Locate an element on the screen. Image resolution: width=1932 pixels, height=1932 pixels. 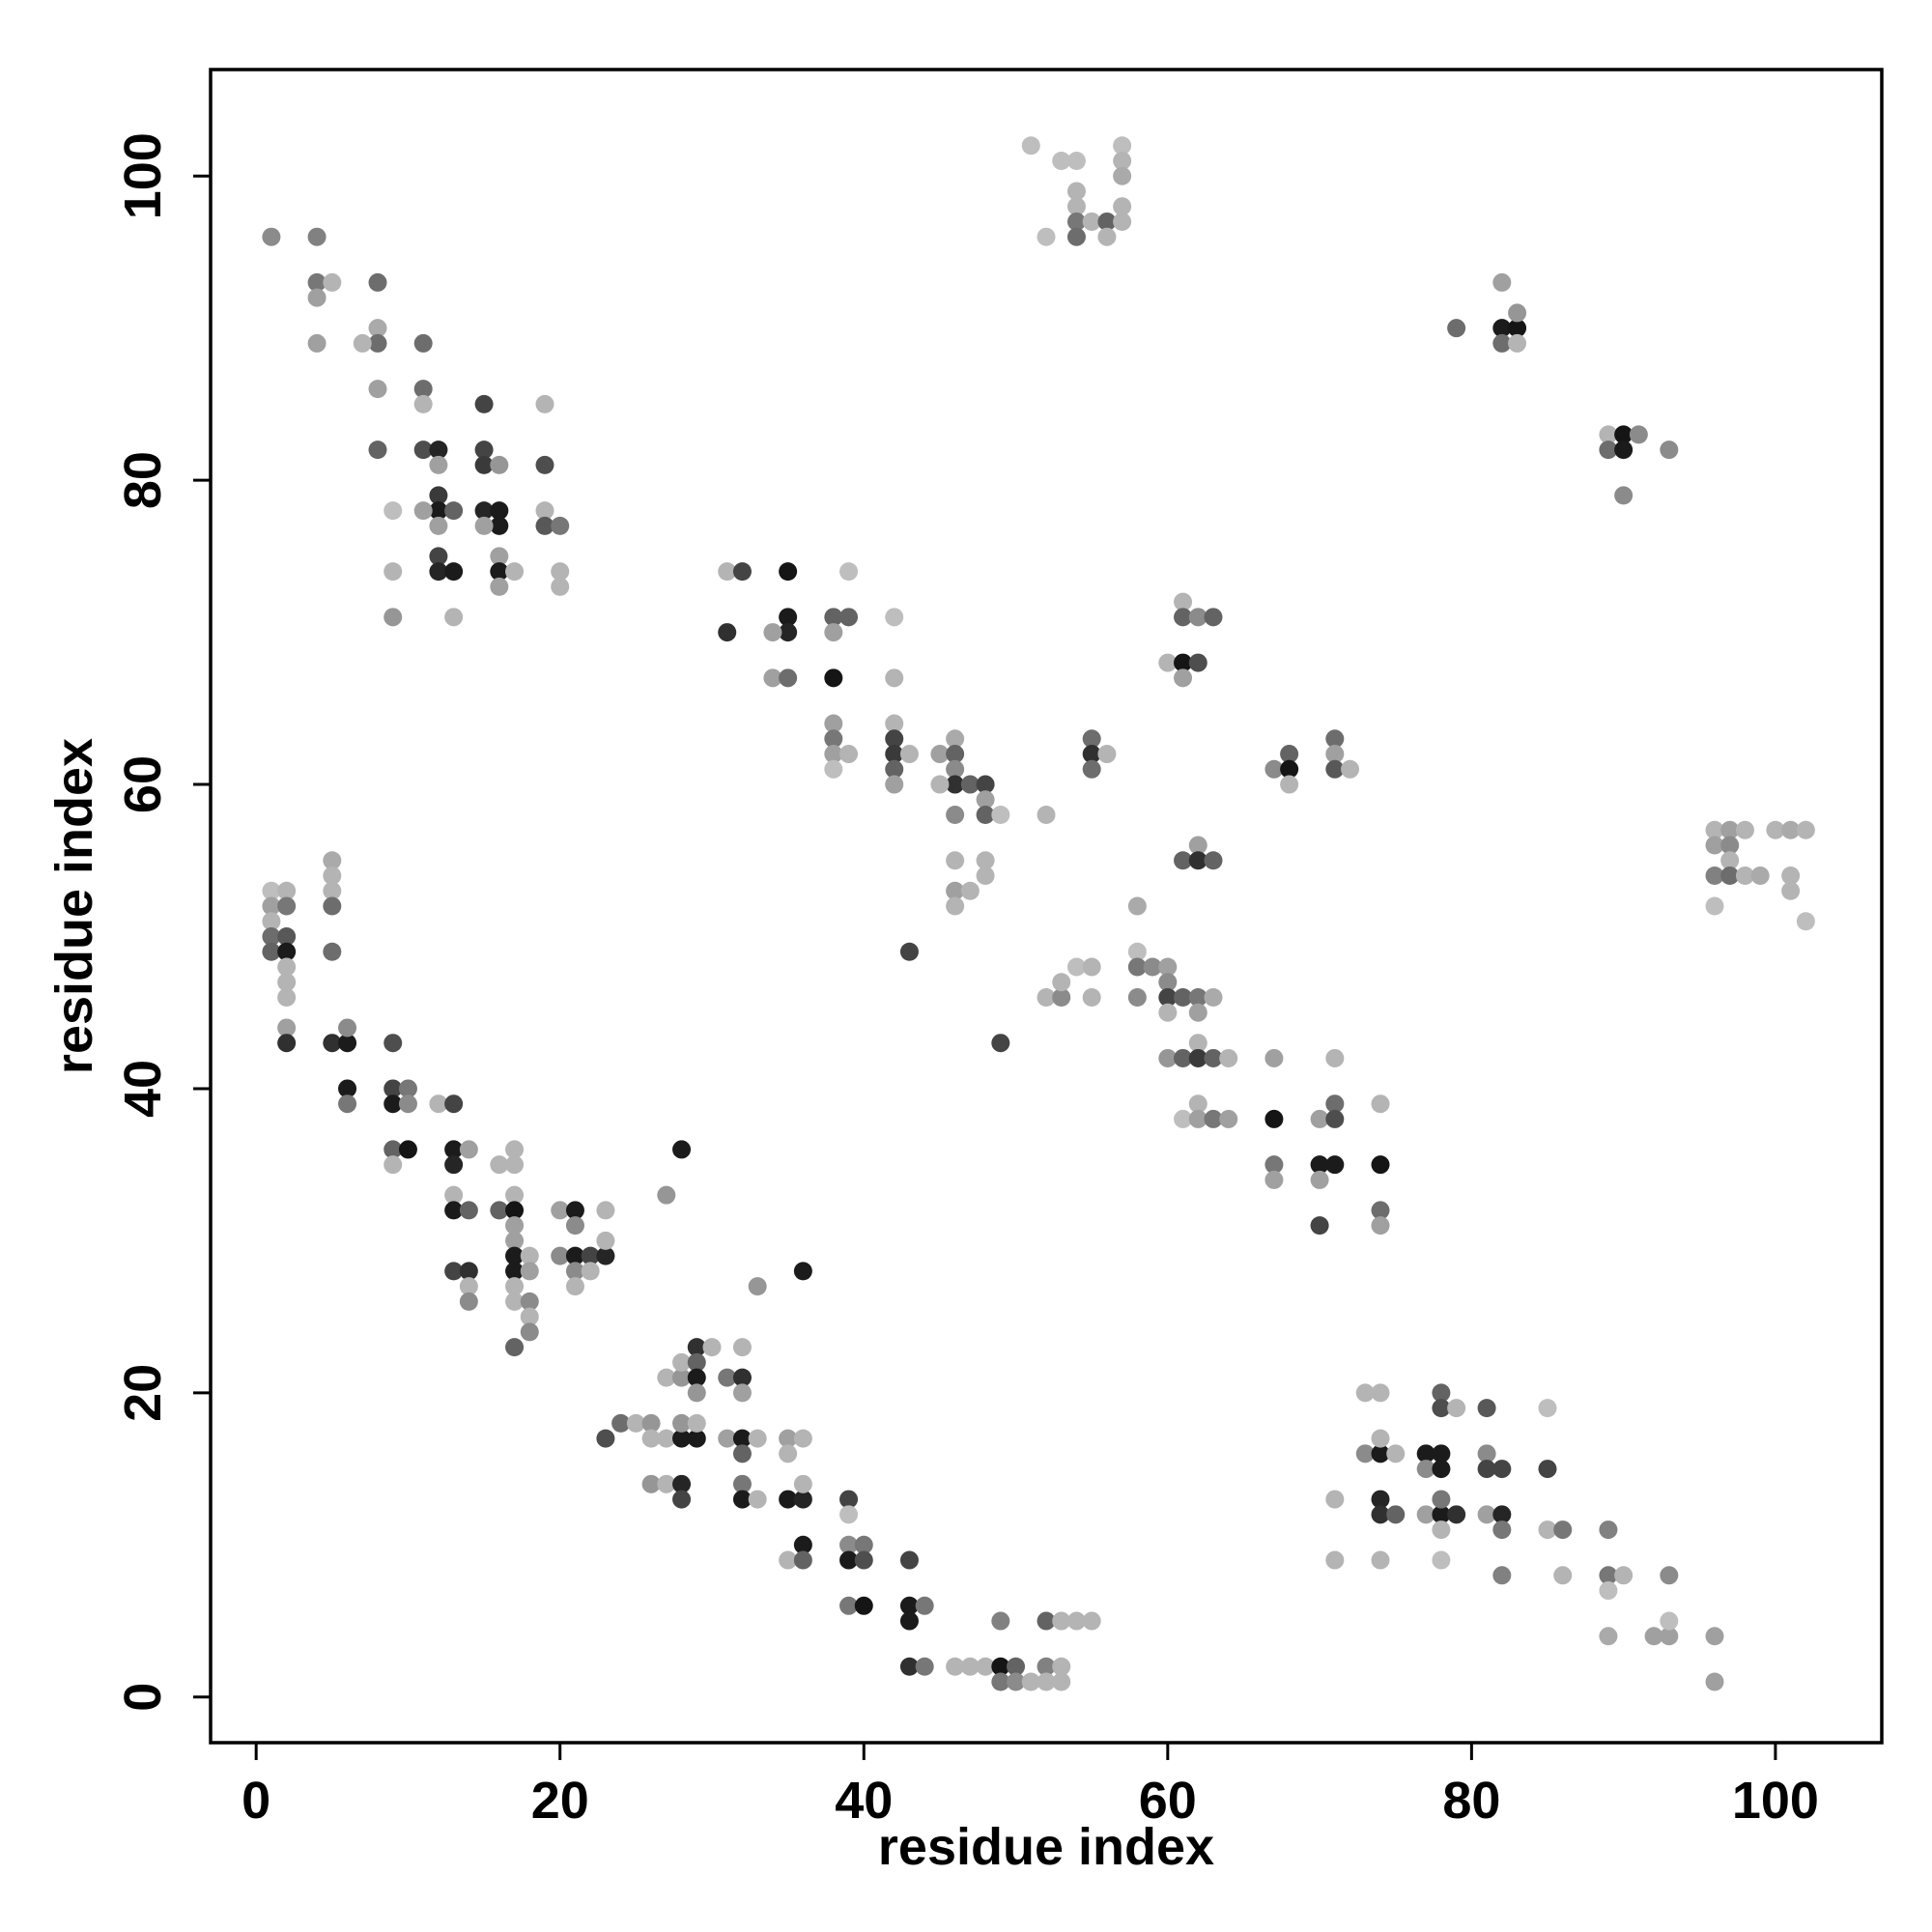
y-axis-title: residue index is located at coordinates (74, 906).